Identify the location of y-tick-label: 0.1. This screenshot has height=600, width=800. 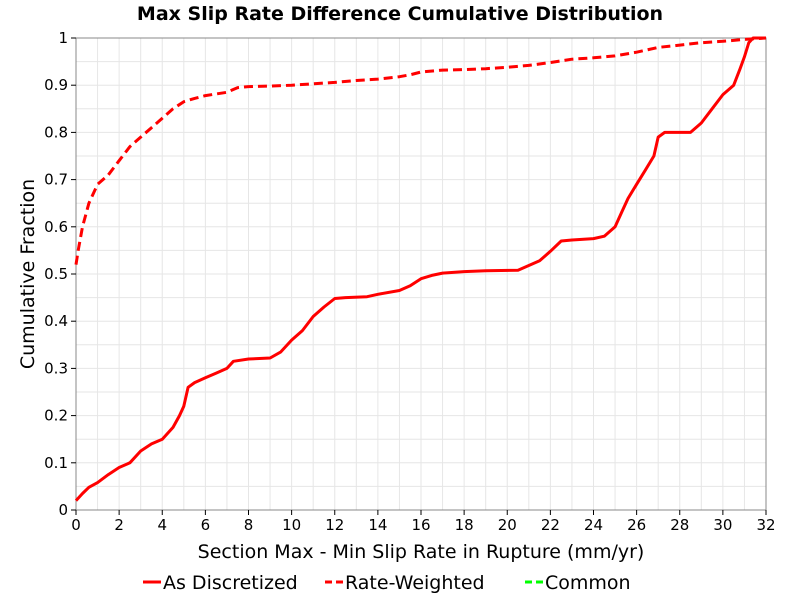
(56, 463).